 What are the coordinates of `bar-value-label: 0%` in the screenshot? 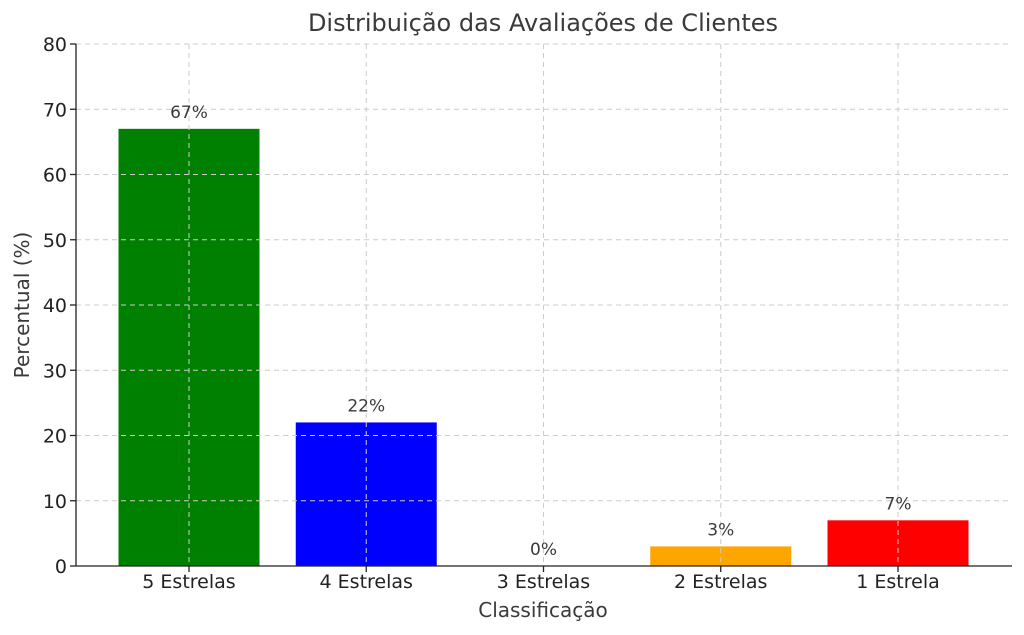 It's located at (543, 550).